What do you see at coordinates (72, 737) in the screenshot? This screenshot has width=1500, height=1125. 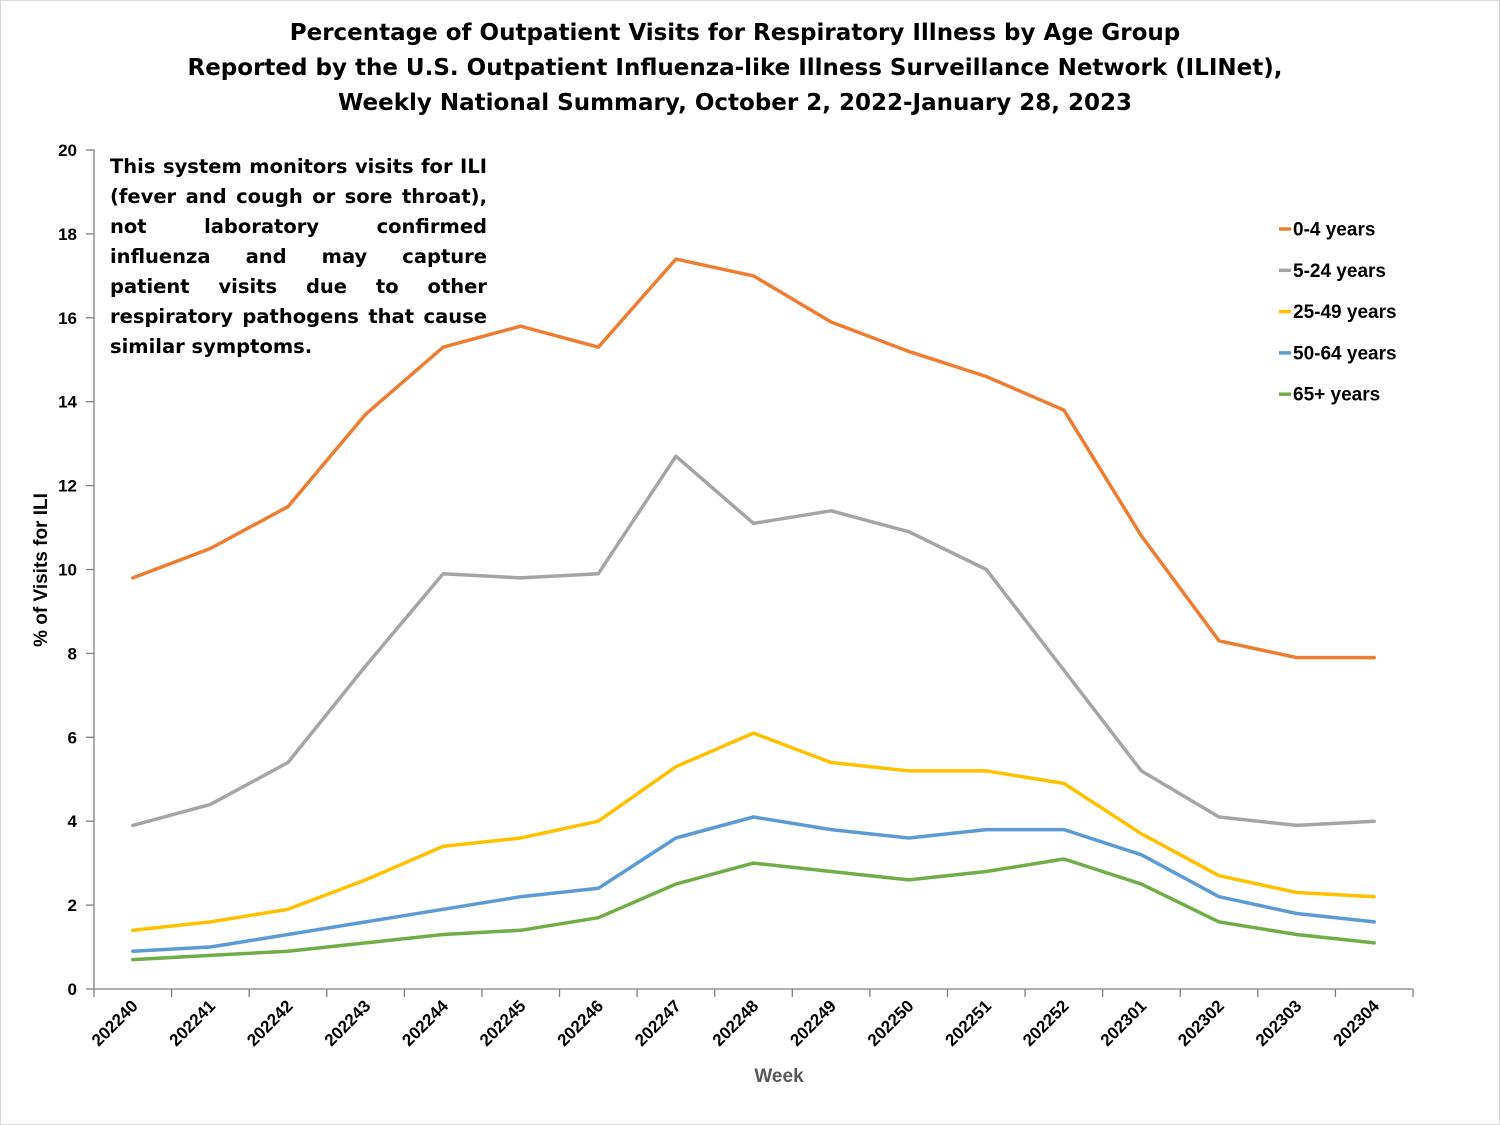 I see `y-tick-label: 6` at bounding box center [72, 737].